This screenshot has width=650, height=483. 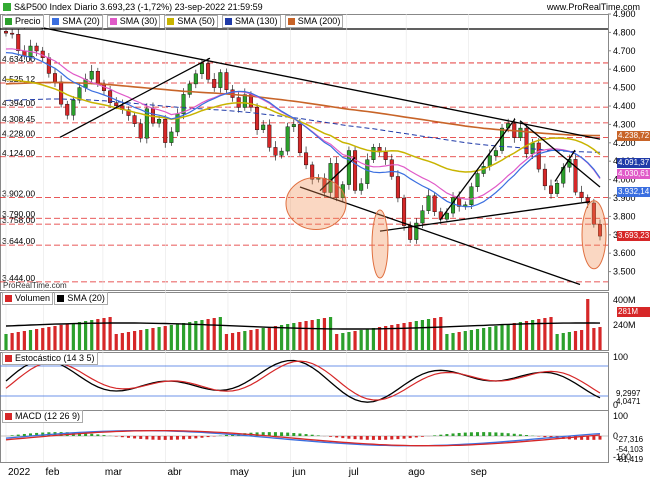 I want to click on volume-legend-item-1: SMA (20), so click(x=81, y=298).